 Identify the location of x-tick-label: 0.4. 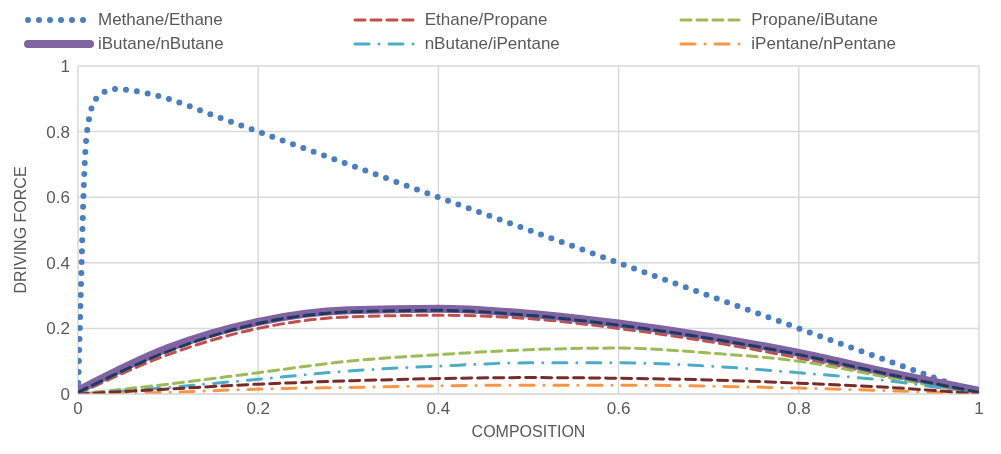
(438, 409).